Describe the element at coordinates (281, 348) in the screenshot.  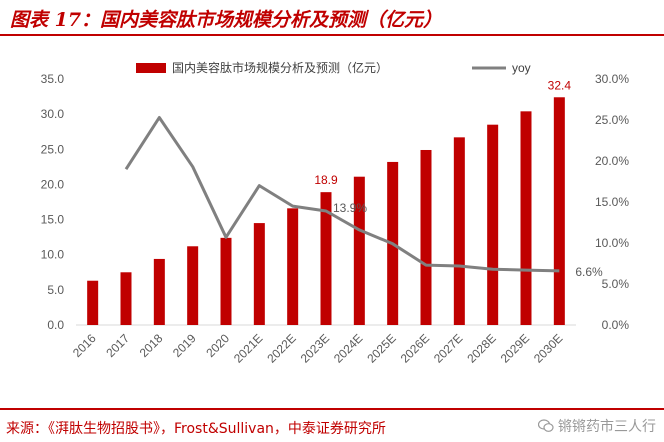
I see `x-axis-tick-label: 2022E` at that location.